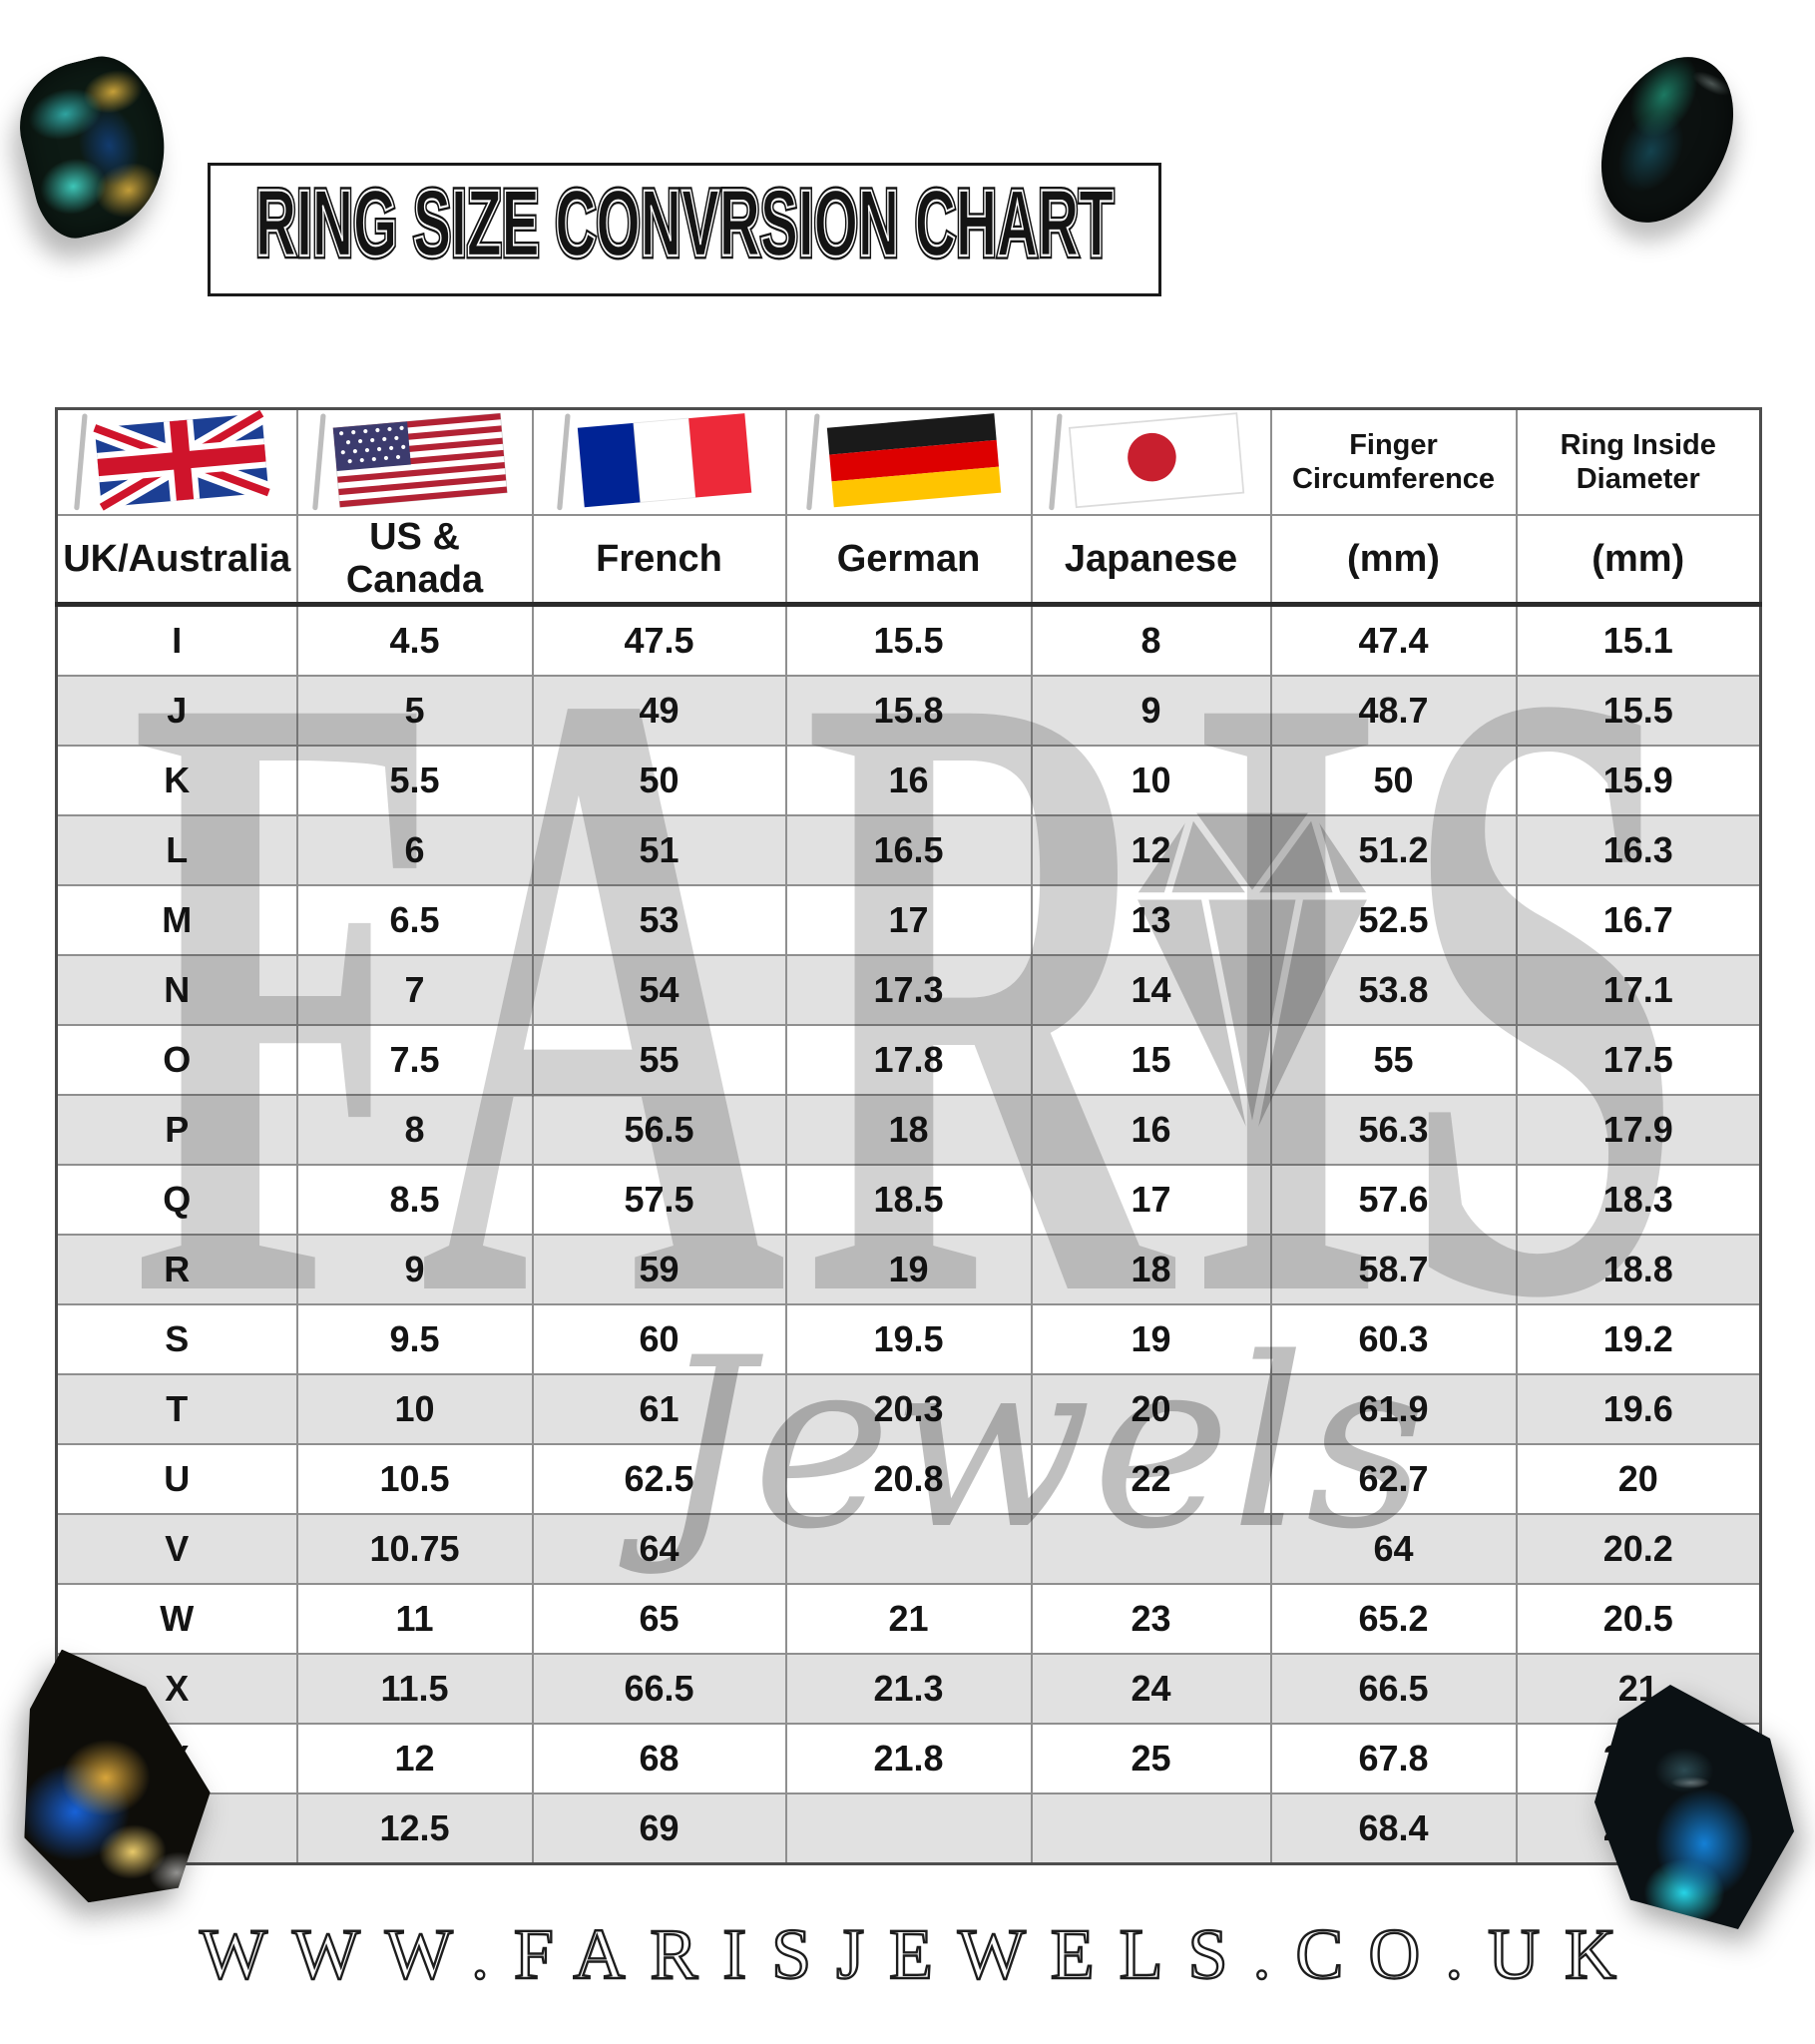  I want to click on size-value-cell: 4.5, so click(414, 640).